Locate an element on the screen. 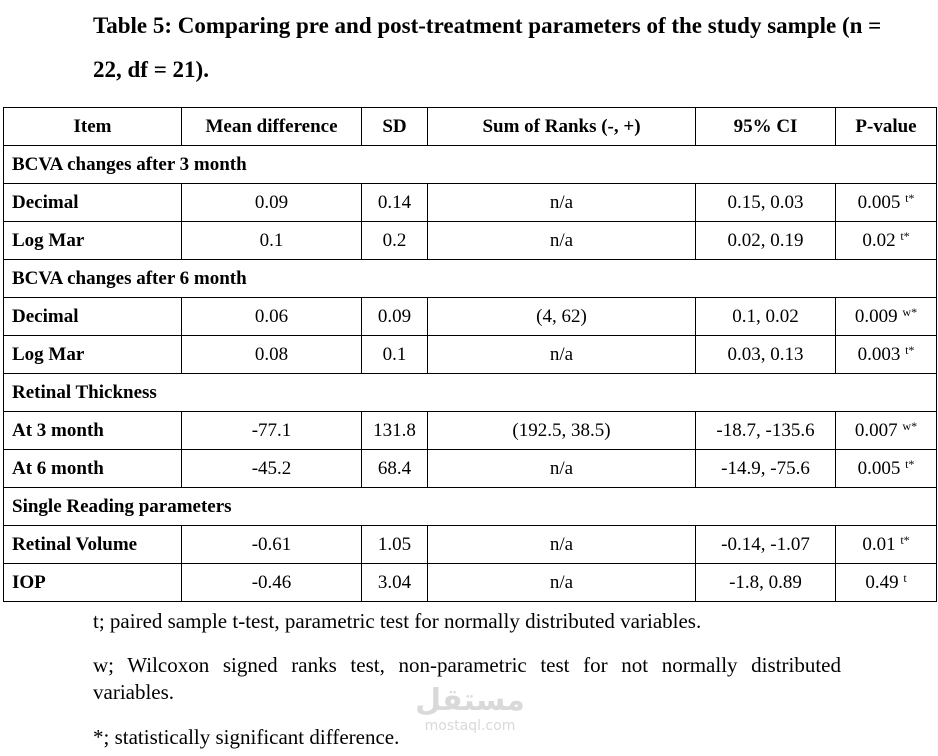 This screenshot has height=756, width=938. sd-cell: 68.4 is located at coordinates (394, 468).